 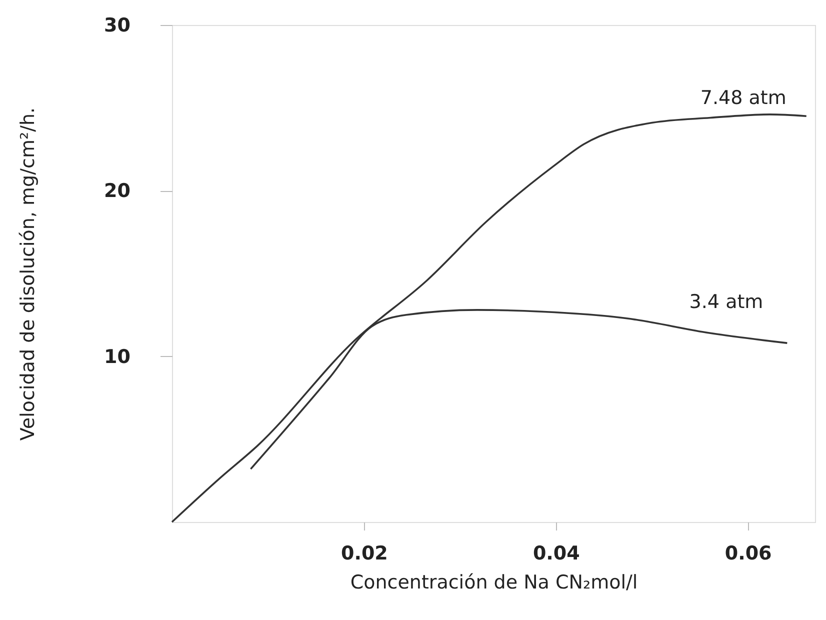 What do you see at coordinates (556, 553) in the screenshot?
I see `x-tick-label: 0.04` at bounding box center [556, 553].